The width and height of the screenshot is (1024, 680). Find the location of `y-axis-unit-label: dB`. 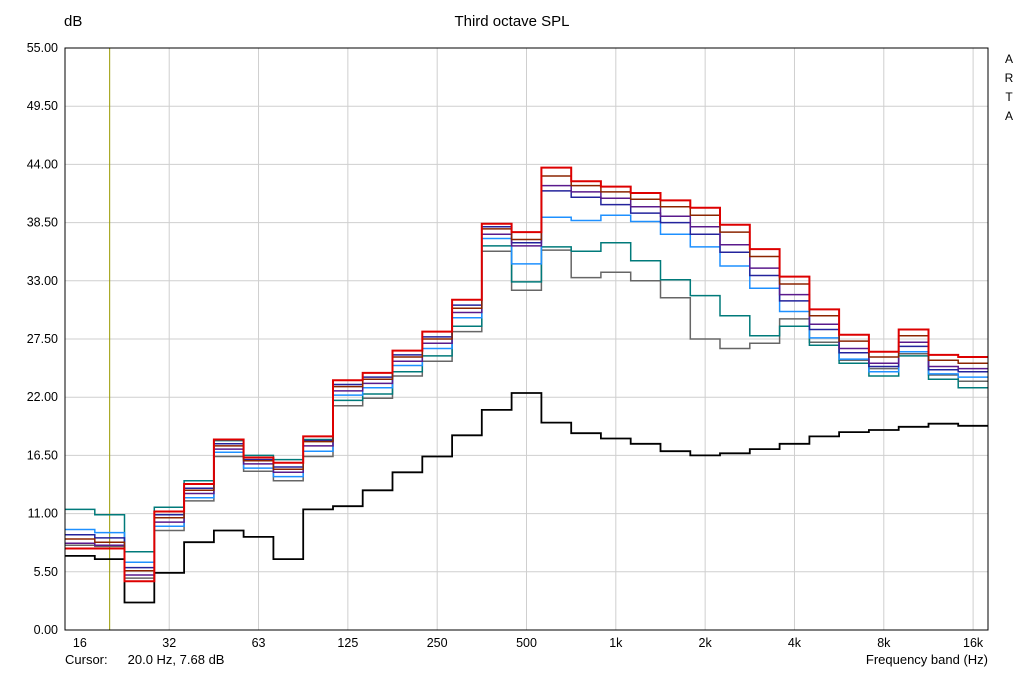

y-axis-unit-label: dB is located at coordinates (73, 21).